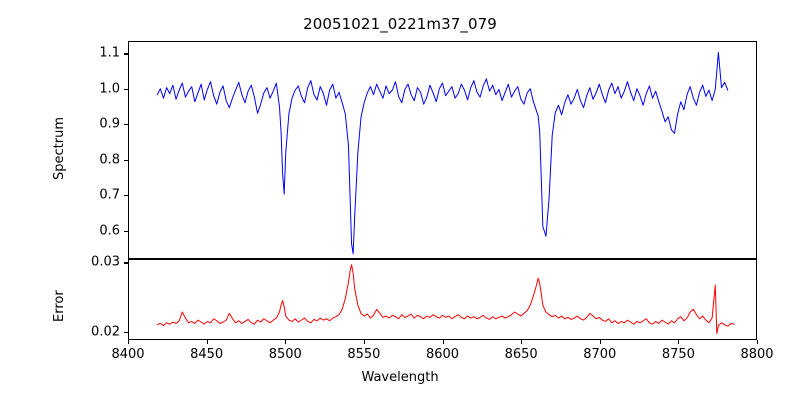 The height and width of the screenshot is (400, 800). What do you see at coordinates (400, 24) in the screenshot?
I see `page-title: 20051021_0221m37_079` at bounding box center [400, 24].